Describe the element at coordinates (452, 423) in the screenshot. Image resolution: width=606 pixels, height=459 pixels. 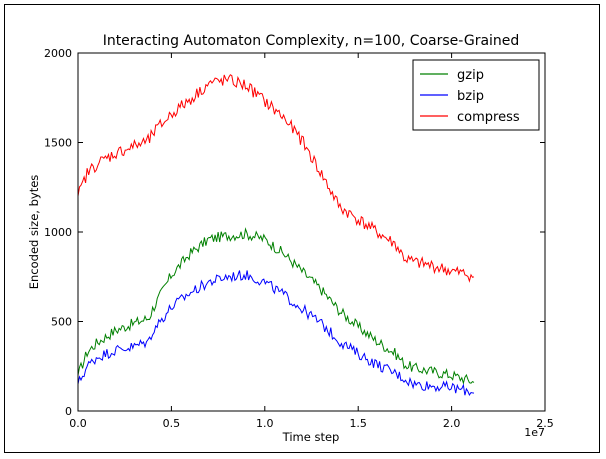
I see `x-tick-label: 2.0` at that location.